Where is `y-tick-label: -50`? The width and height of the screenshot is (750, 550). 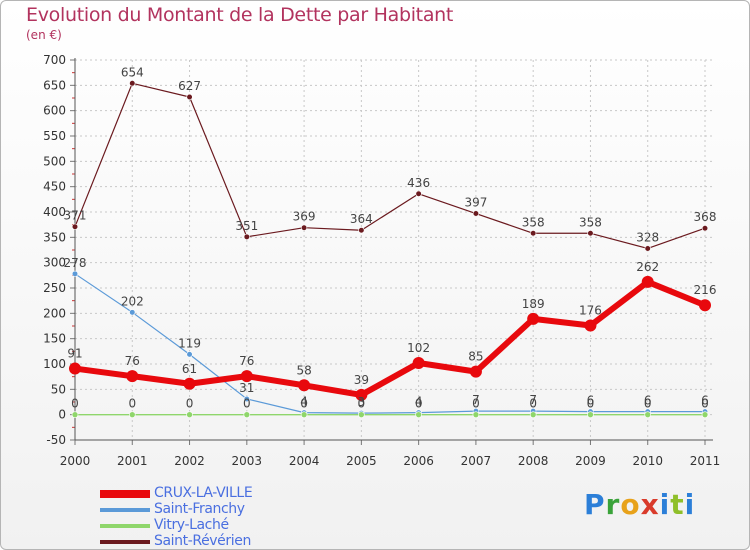
y-tick-label: -50 is located at coordinates (56, 440).